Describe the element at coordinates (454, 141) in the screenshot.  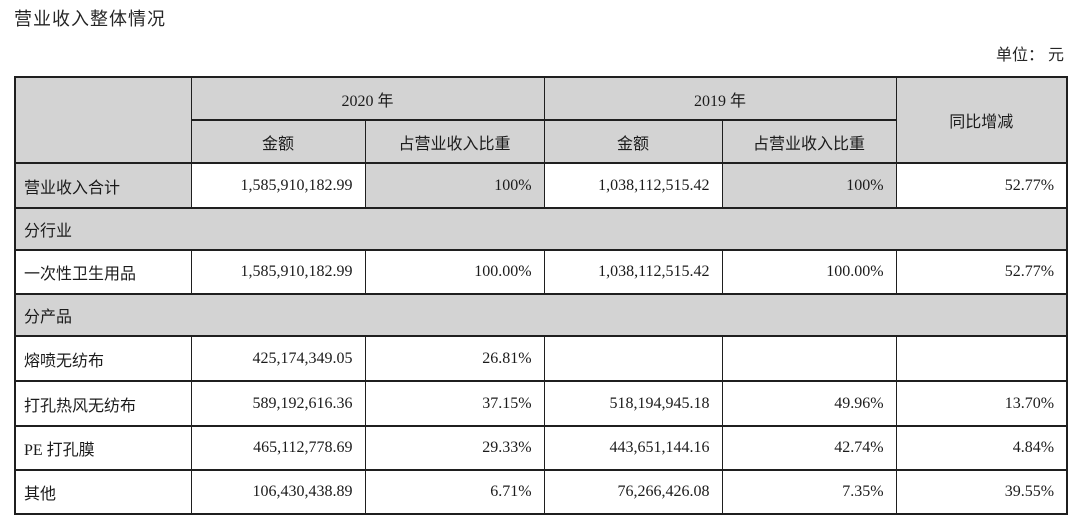
I see `col-header-ratio-2020: 占营业收入比重` at that location.